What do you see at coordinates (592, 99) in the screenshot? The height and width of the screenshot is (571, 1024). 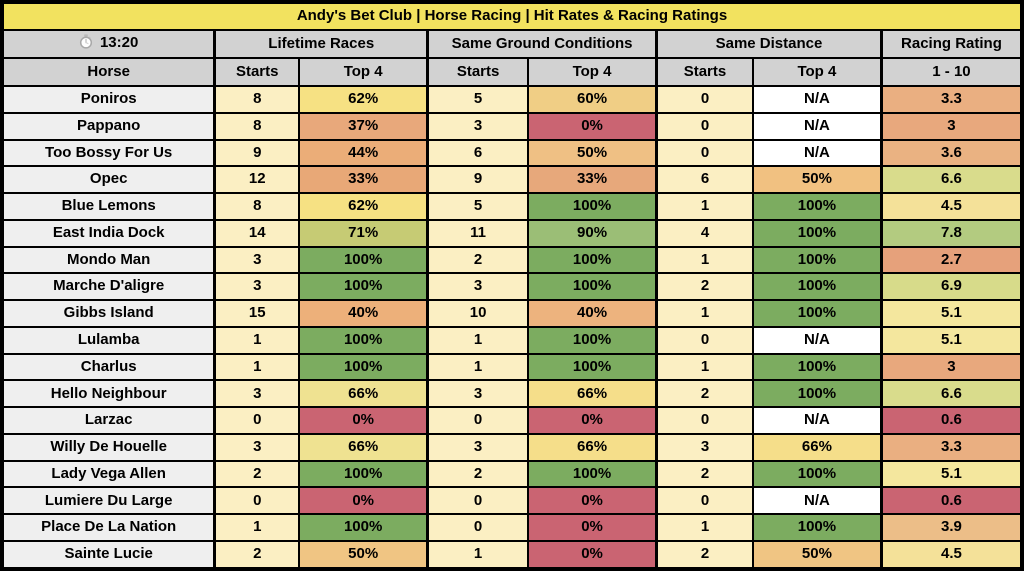 I see `top4-cell: 60%` at bounding box center [592, 99].